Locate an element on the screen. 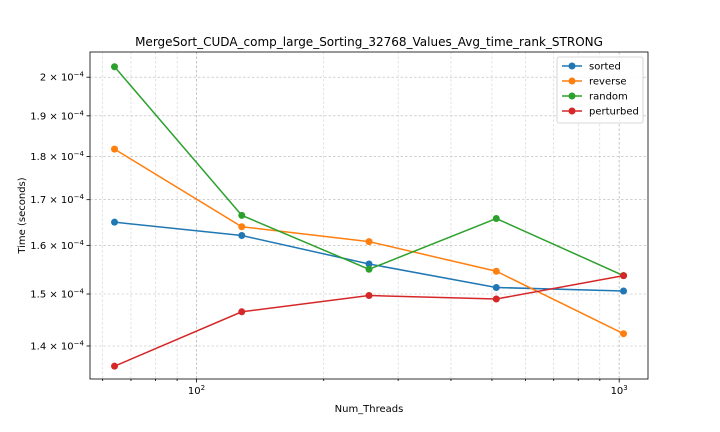  legend-label: perturbed is located at coordinates (614, 112).